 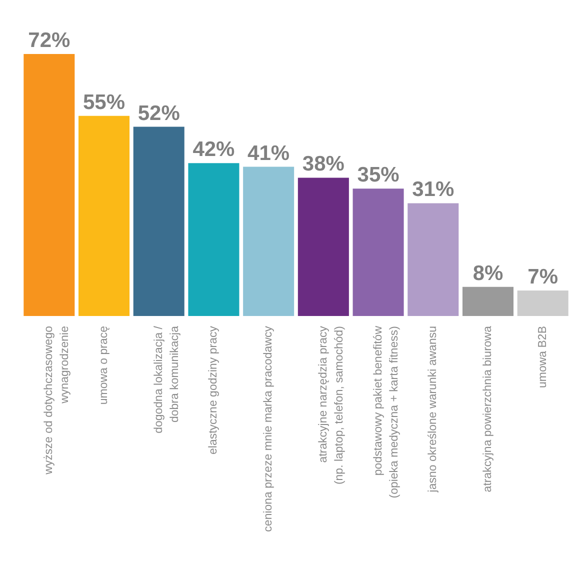 I want to click on x-tick-label: elastyczne godziny pracy, so click(x=214, y=390).